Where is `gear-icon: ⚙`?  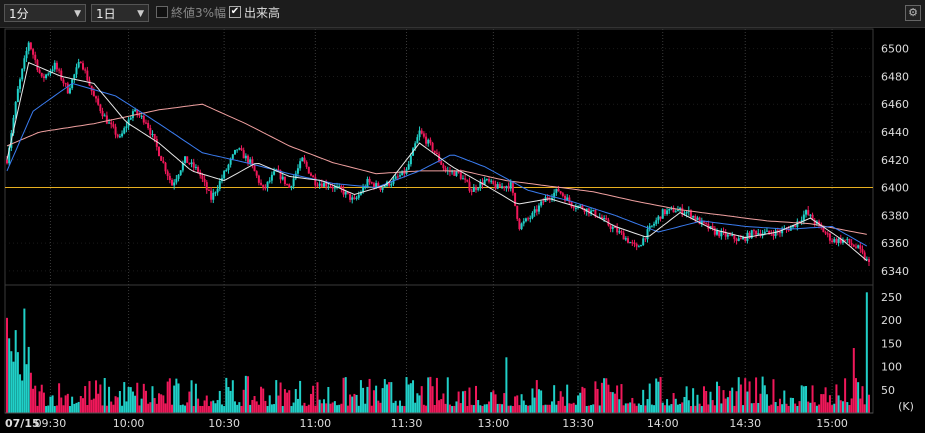 gear-icon: ⚙ is located at coordinates (913, 13).